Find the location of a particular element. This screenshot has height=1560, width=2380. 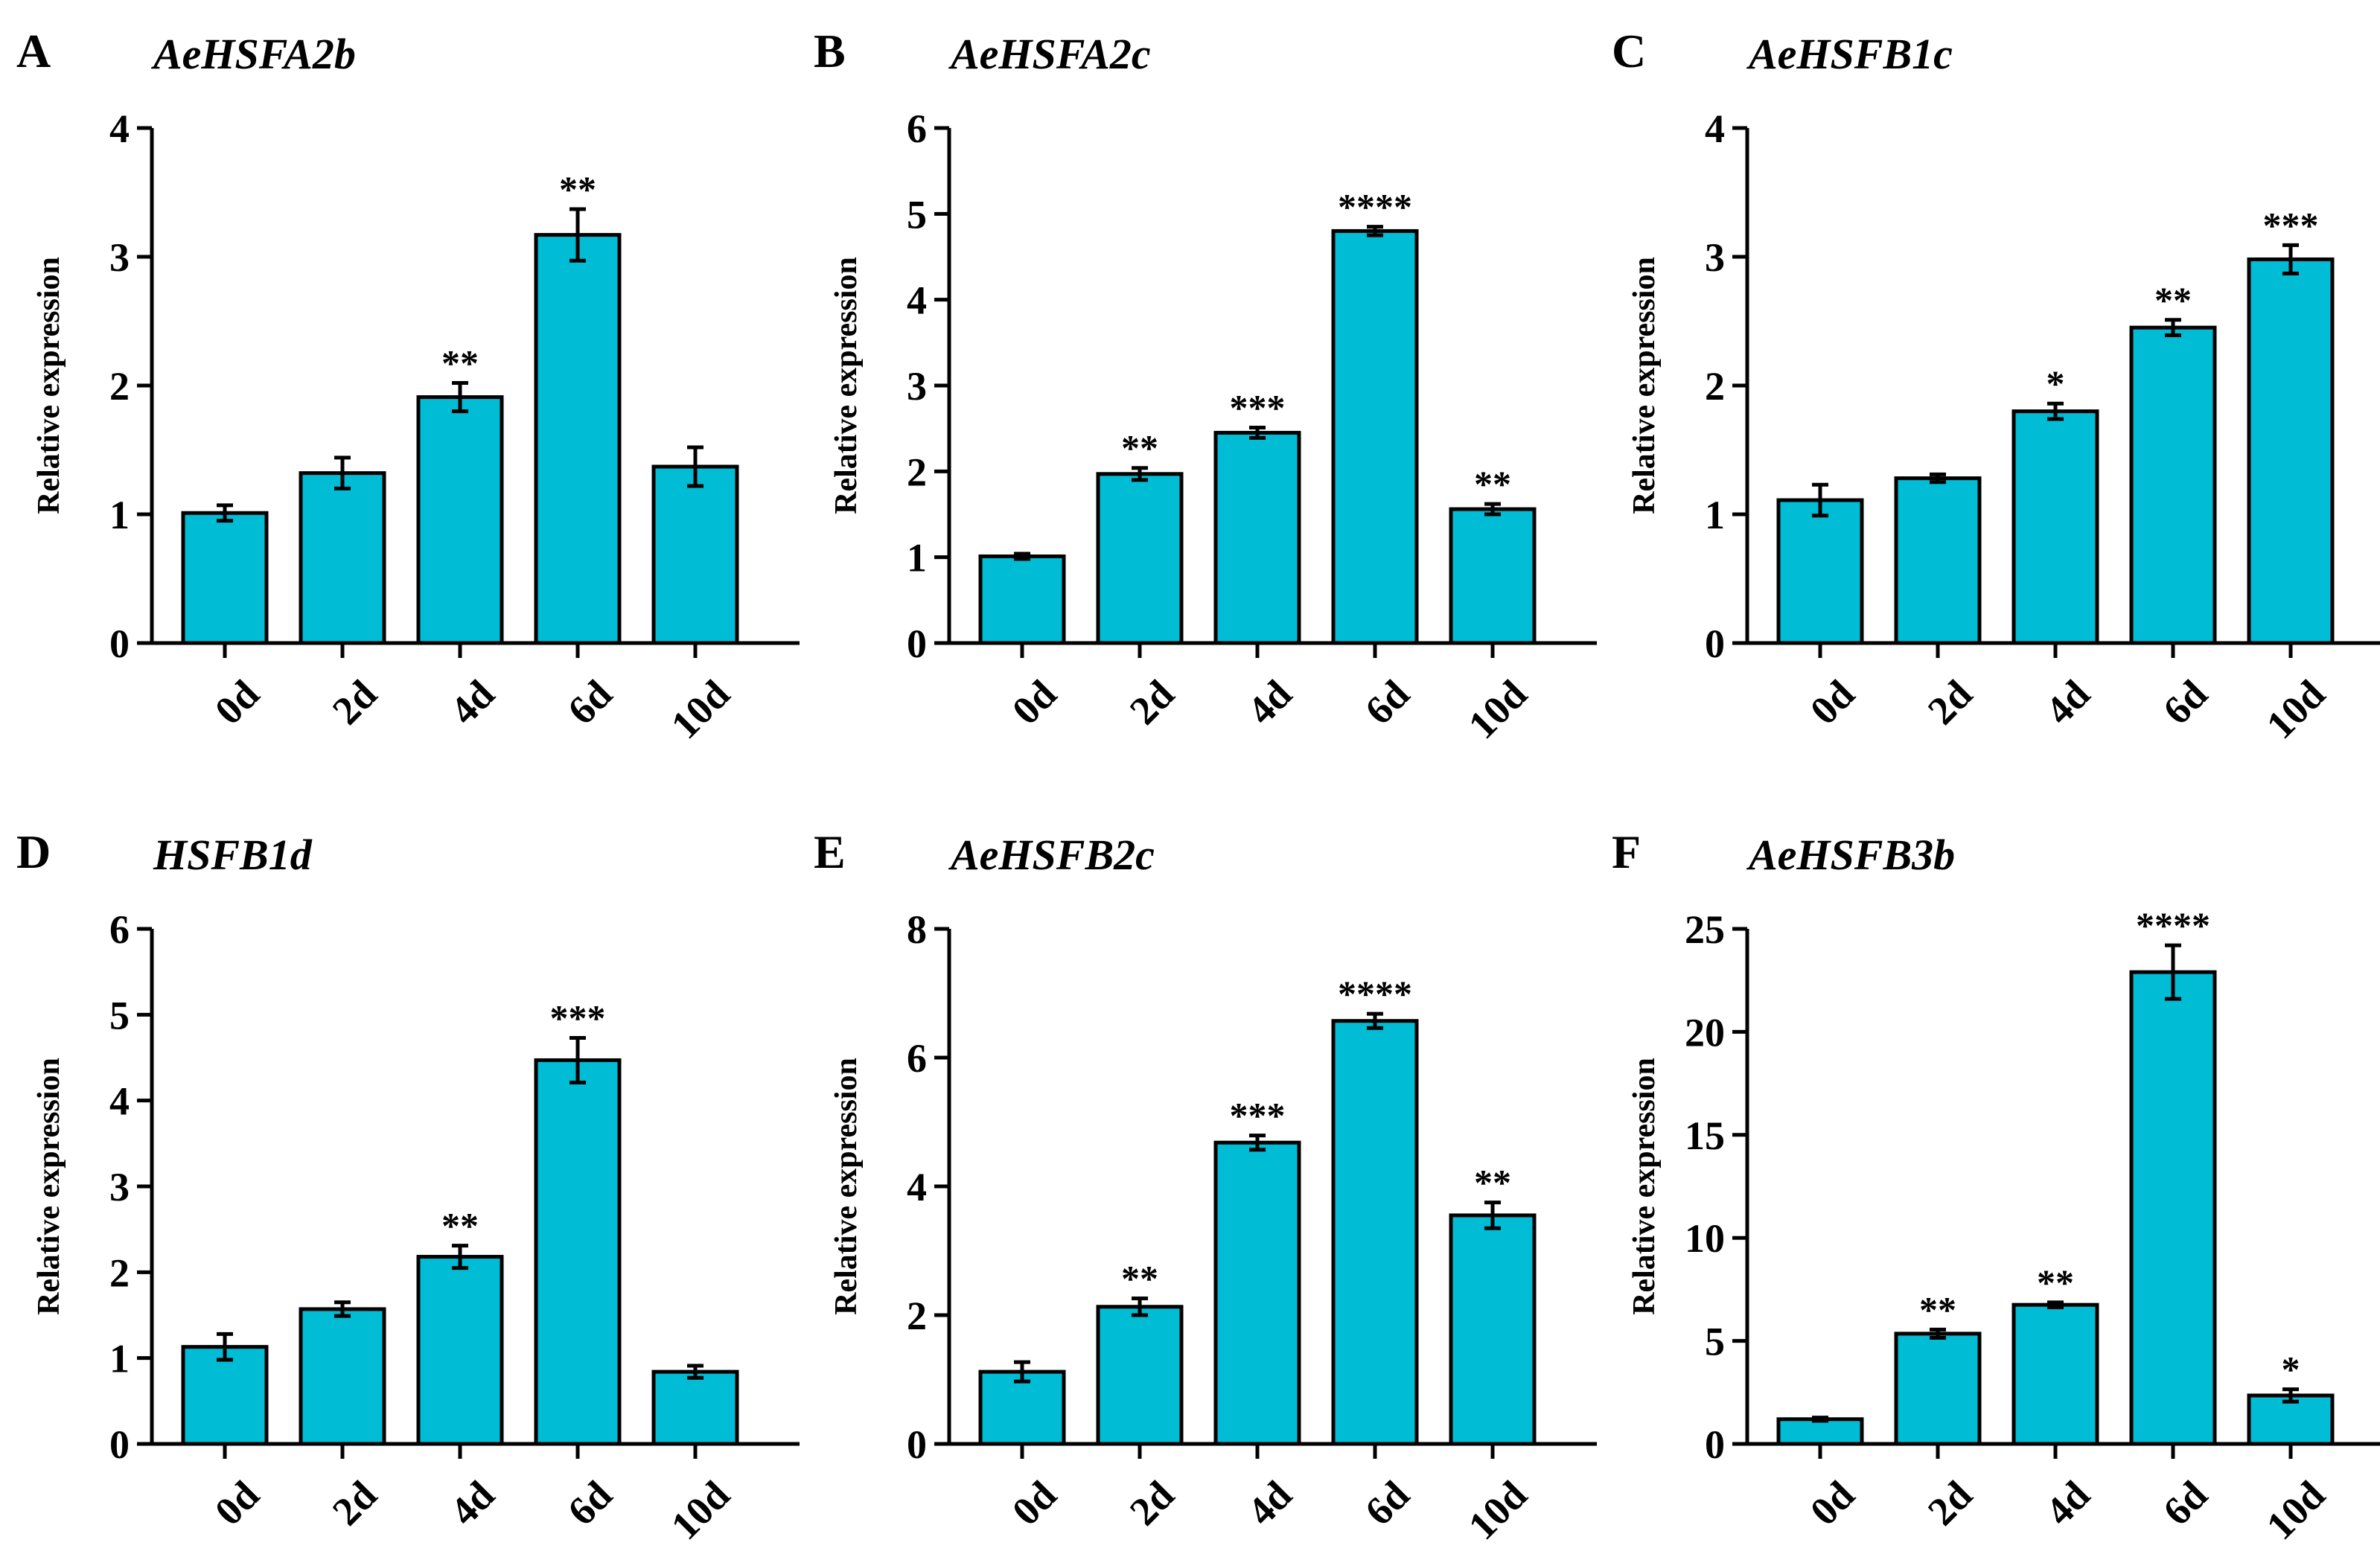

x-tick-label: 4d is located at coordinates (1270, 1503).